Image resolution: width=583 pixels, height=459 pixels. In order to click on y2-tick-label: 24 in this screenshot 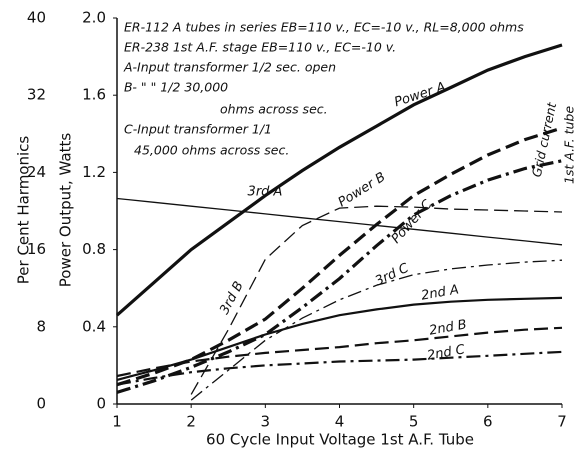, I will do `click(36, 172)`.